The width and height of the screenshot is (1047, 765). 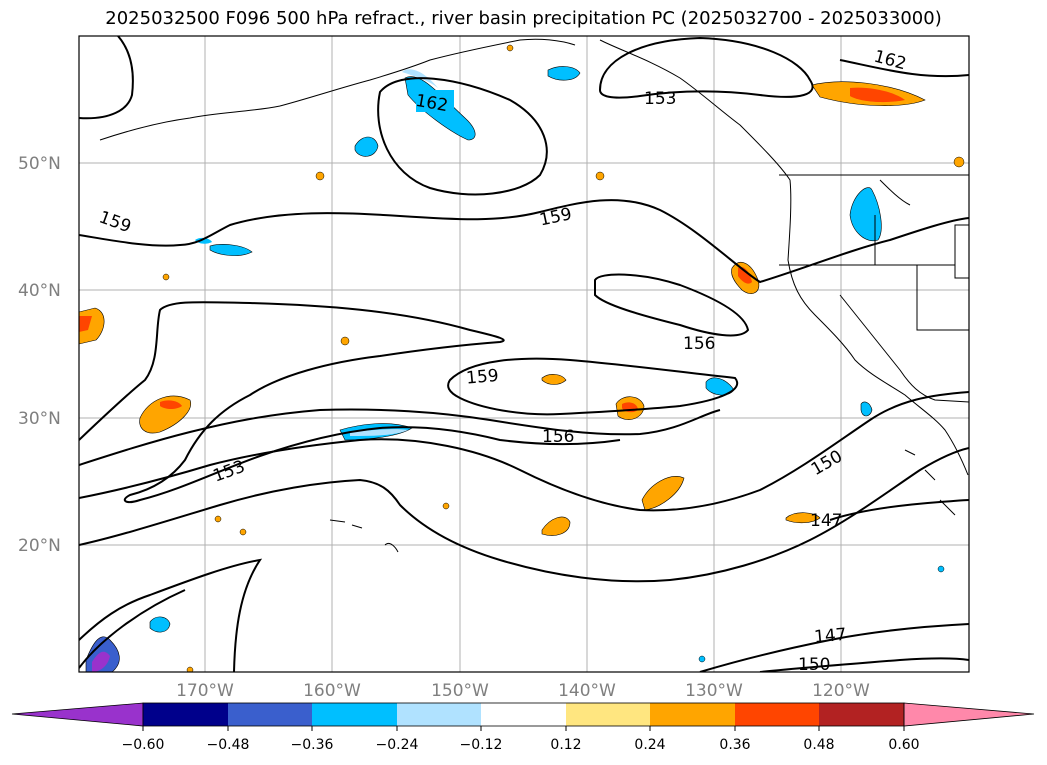 I want to click on contour-label: 159, so click(x=482, y=377).